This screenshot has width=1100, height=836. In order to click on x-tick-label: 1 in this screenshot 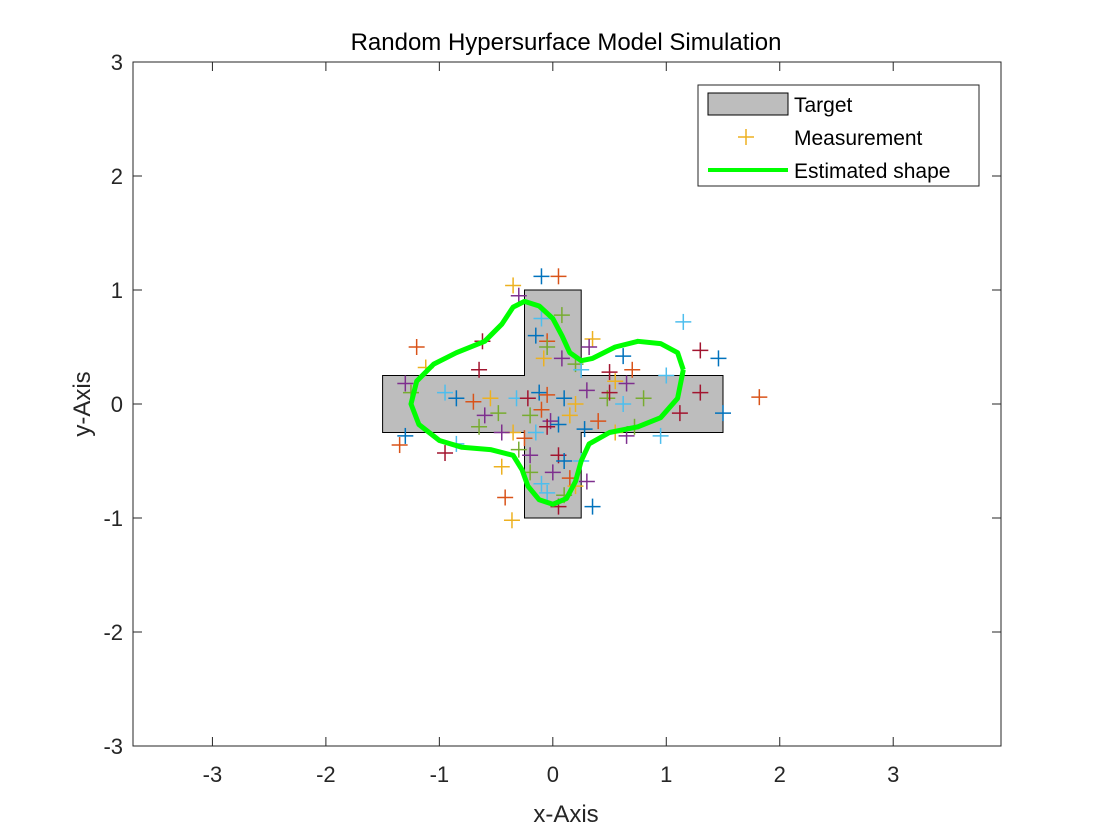, I will do `click(666, 774)`.